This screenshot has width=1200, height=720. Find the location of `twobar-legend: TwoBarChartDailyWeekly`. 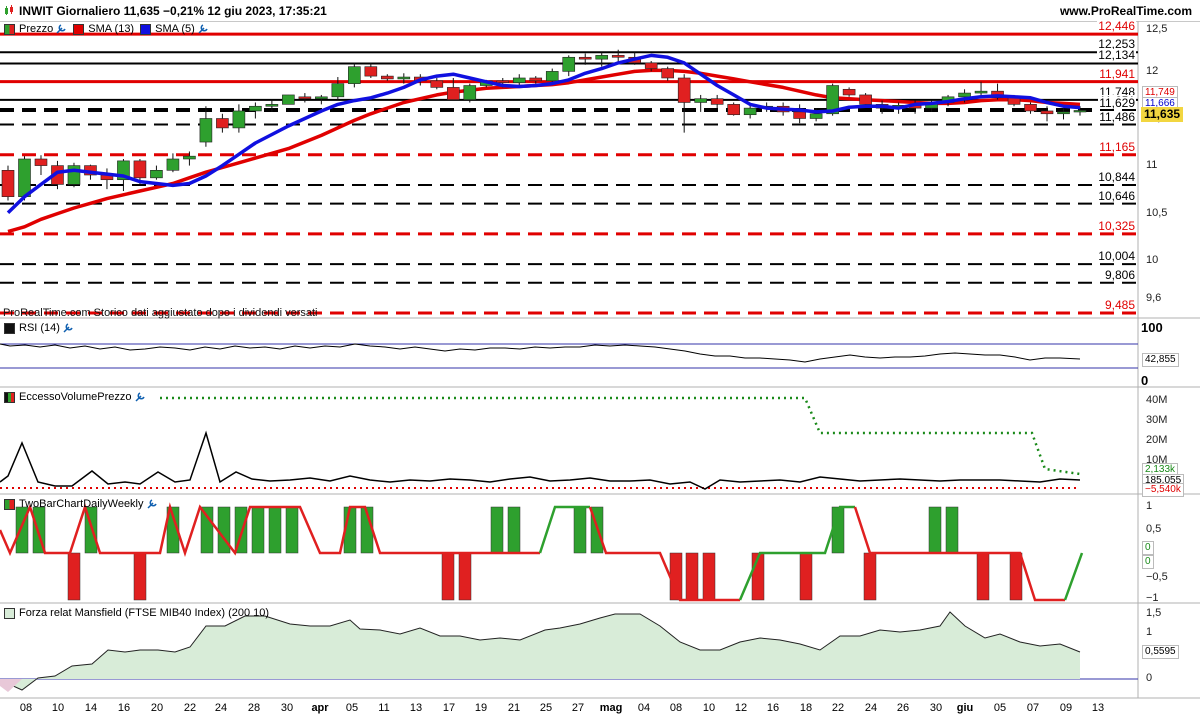

twobar-legend: TwoBarChartDailyWeekly is located at coordinates (81, 504).